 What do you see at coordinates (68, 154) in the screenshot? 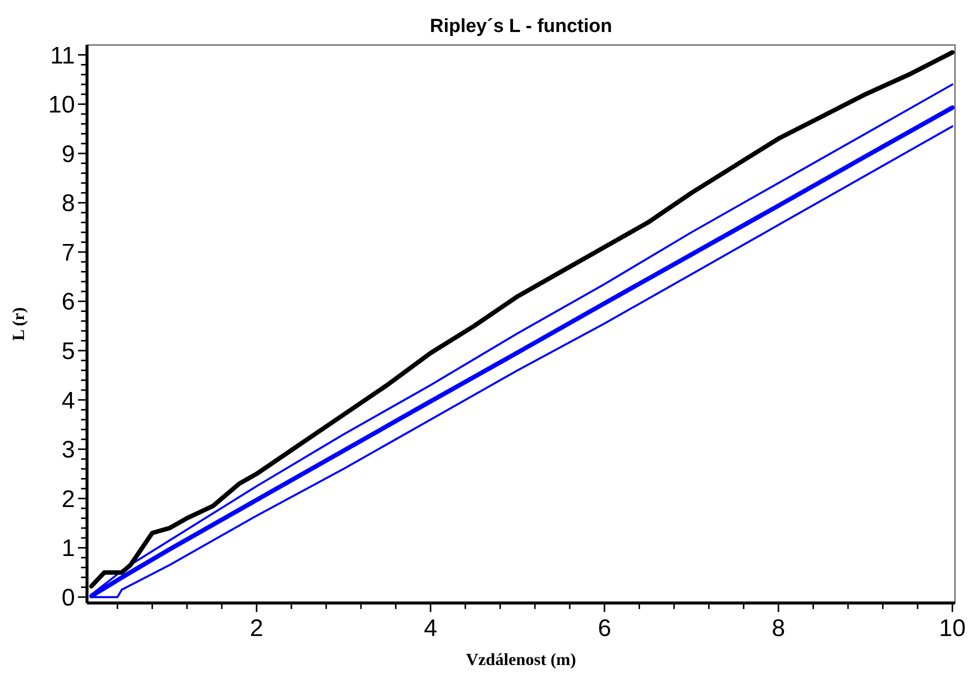
I see `y-tick-label: 9` at bounding box center [68, 154].